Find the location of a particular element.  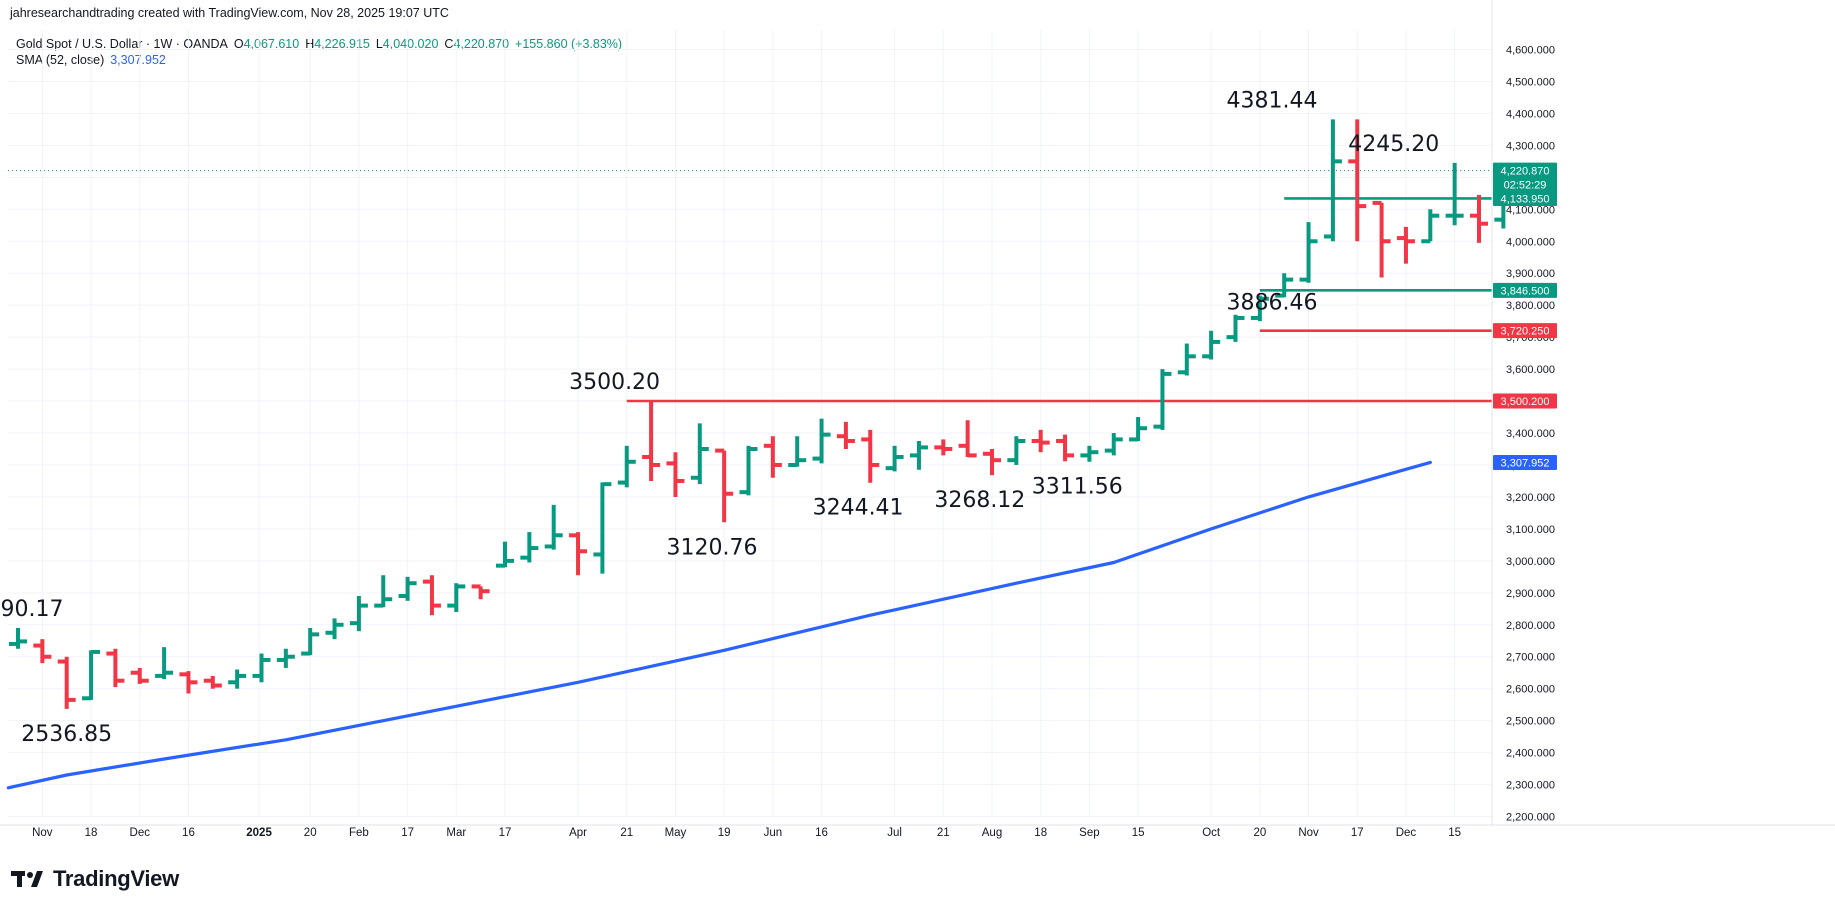

x-tick-label: 2025 is located at coordinates (259, 833).